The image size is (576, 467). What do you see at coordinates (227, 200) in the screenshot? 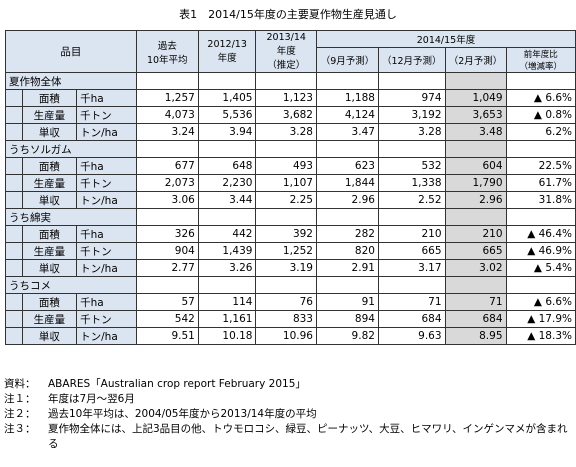
I see `value-cell: 3.44` at bounding box center [227, 200].